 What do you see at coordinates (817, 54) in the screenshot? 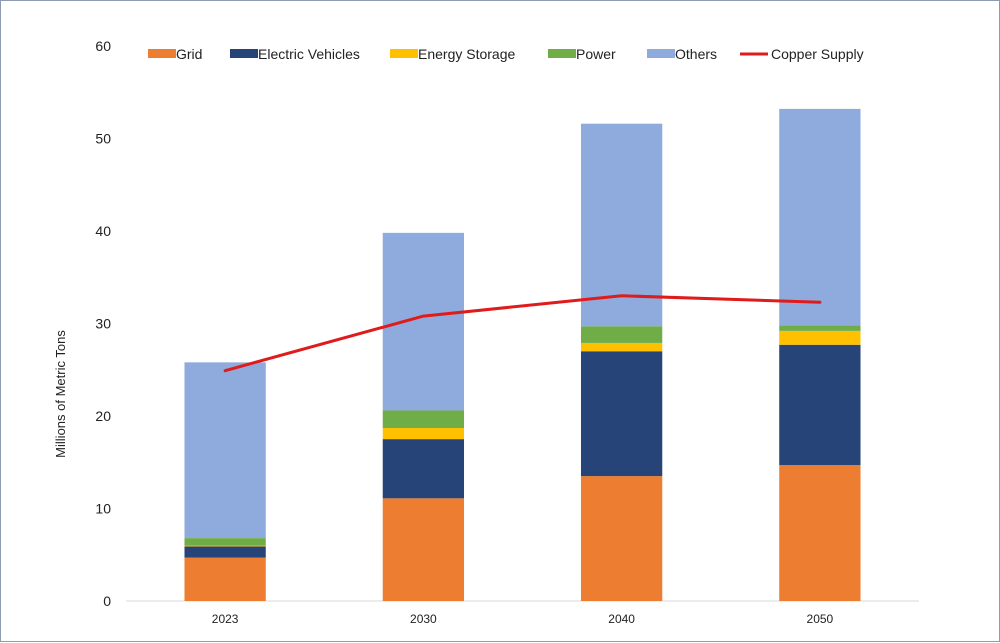
I see `legend-label-copper-supply: Copper Supply` at bounding box center [817, 54].